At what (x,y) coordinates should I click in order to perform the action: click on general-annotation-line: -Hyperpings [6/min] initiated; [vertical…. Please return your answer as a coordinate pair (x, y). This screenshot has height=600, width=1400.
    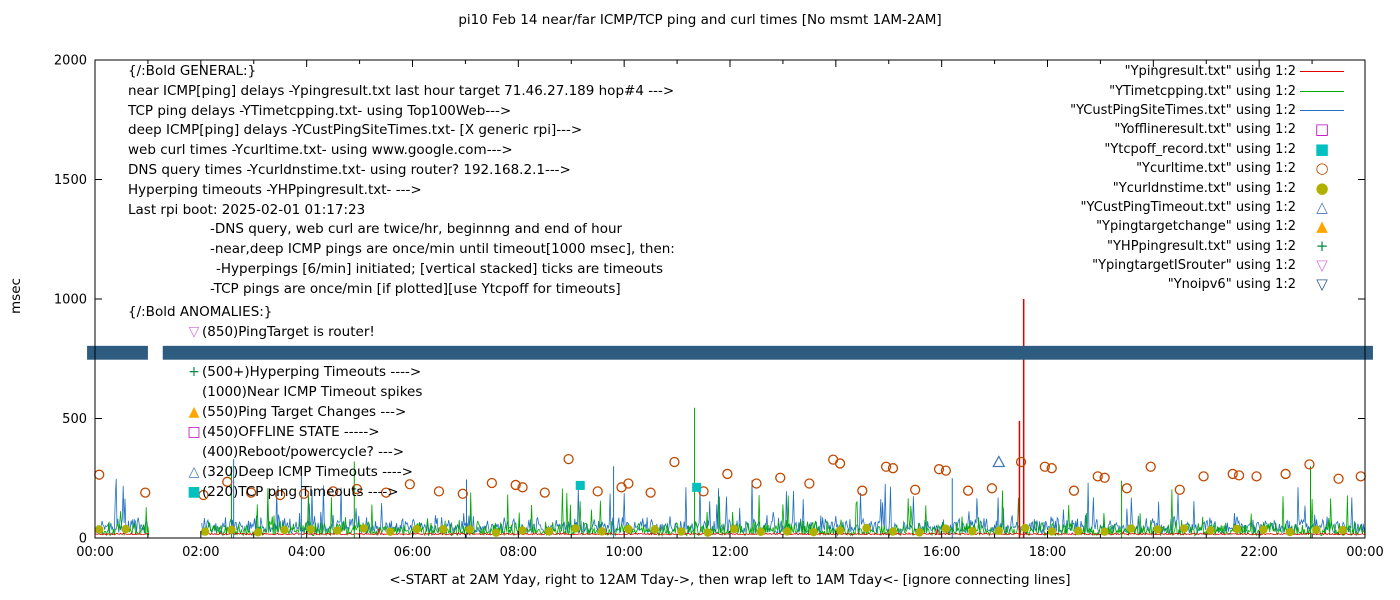
    Looking at the image, I should click on (440, 268).